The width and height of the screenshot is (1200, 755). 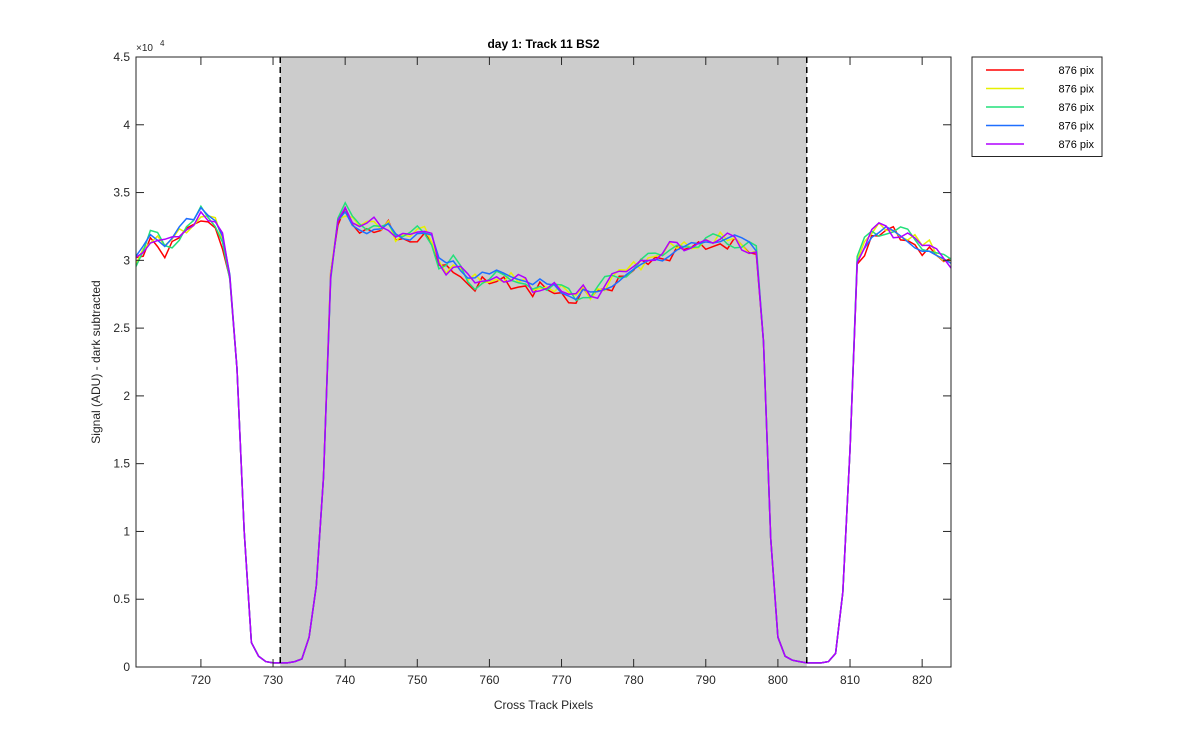 What do you see at coordinates (778, 680) in the screenshot?
I see `x-tick-label: 800` at bounding box center [778, 680].